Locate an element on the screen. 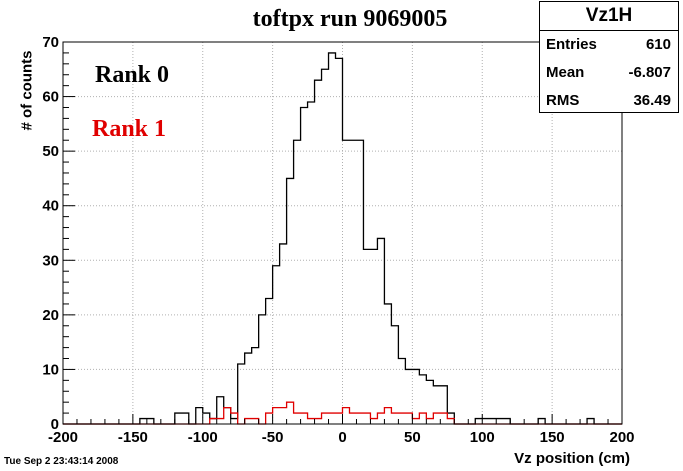 The image size is (683, 471). stats-row-mean: Mean -6.807 is located at coordinates (609, 73).